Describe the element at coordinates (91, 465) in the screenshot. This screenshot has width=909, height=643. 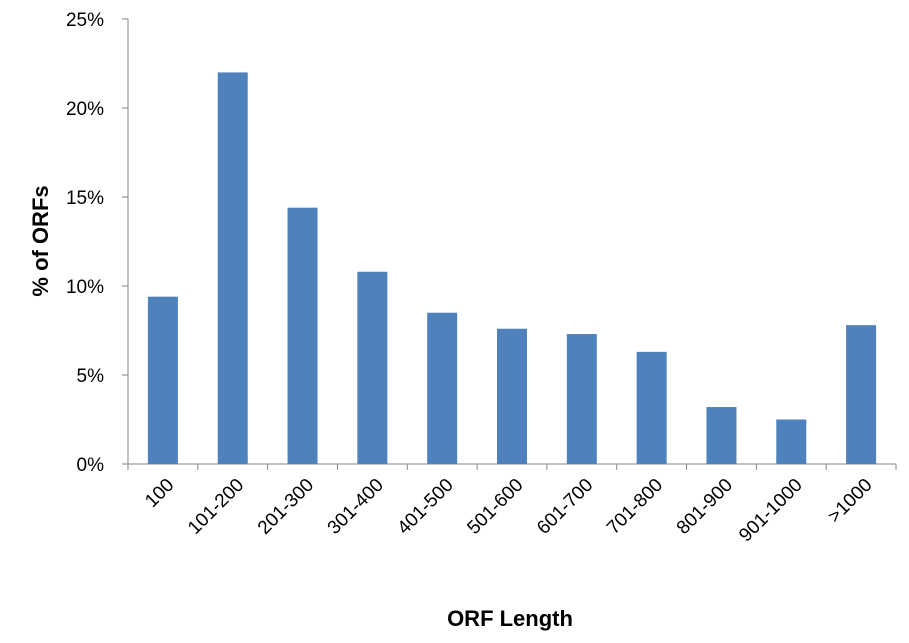
I see `y-tick-label: 0%` at that location.